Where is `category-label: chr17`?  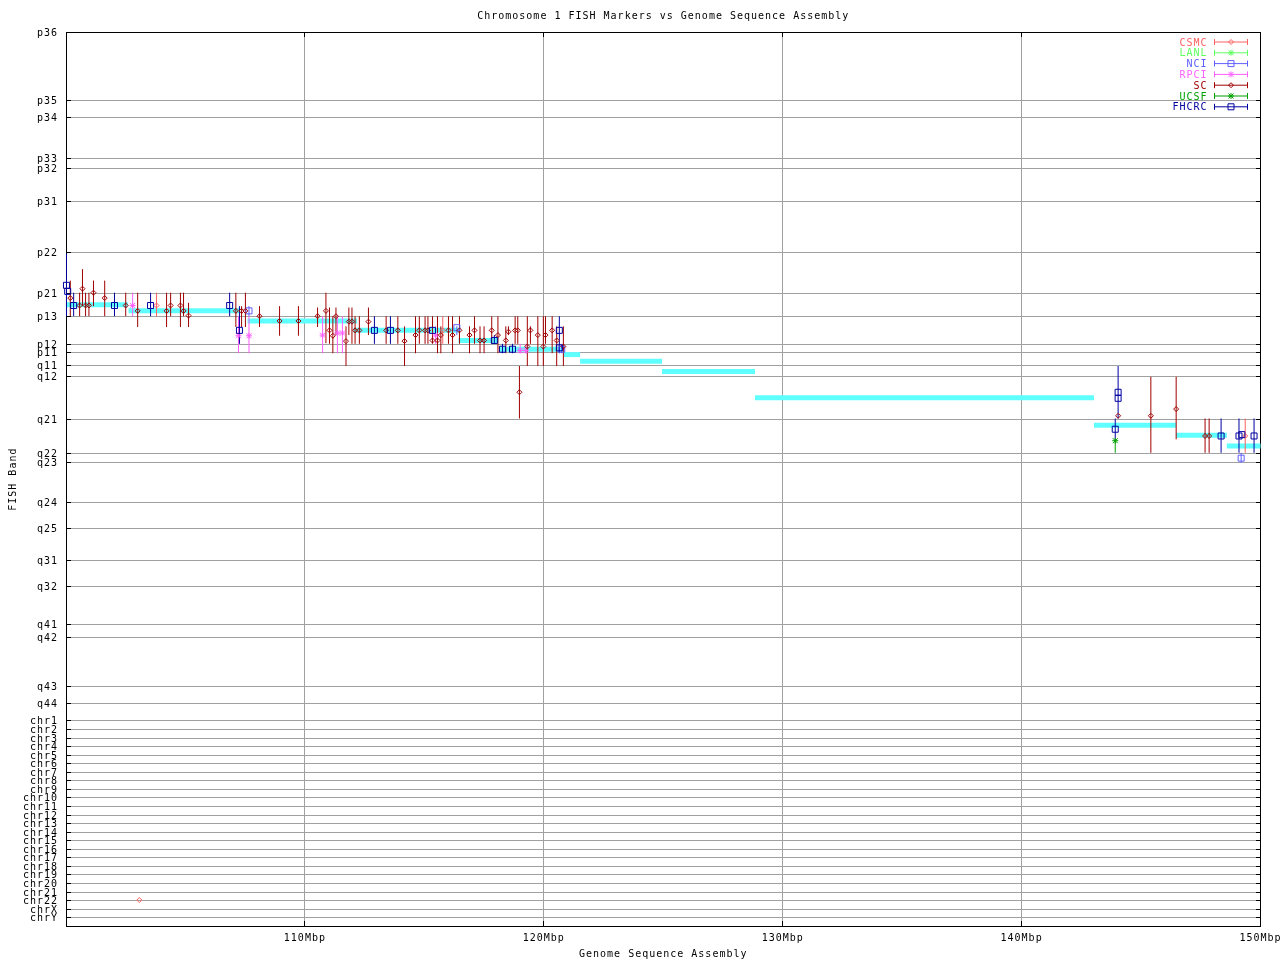 category-label: chr17 is located at coordinates (40, 858).